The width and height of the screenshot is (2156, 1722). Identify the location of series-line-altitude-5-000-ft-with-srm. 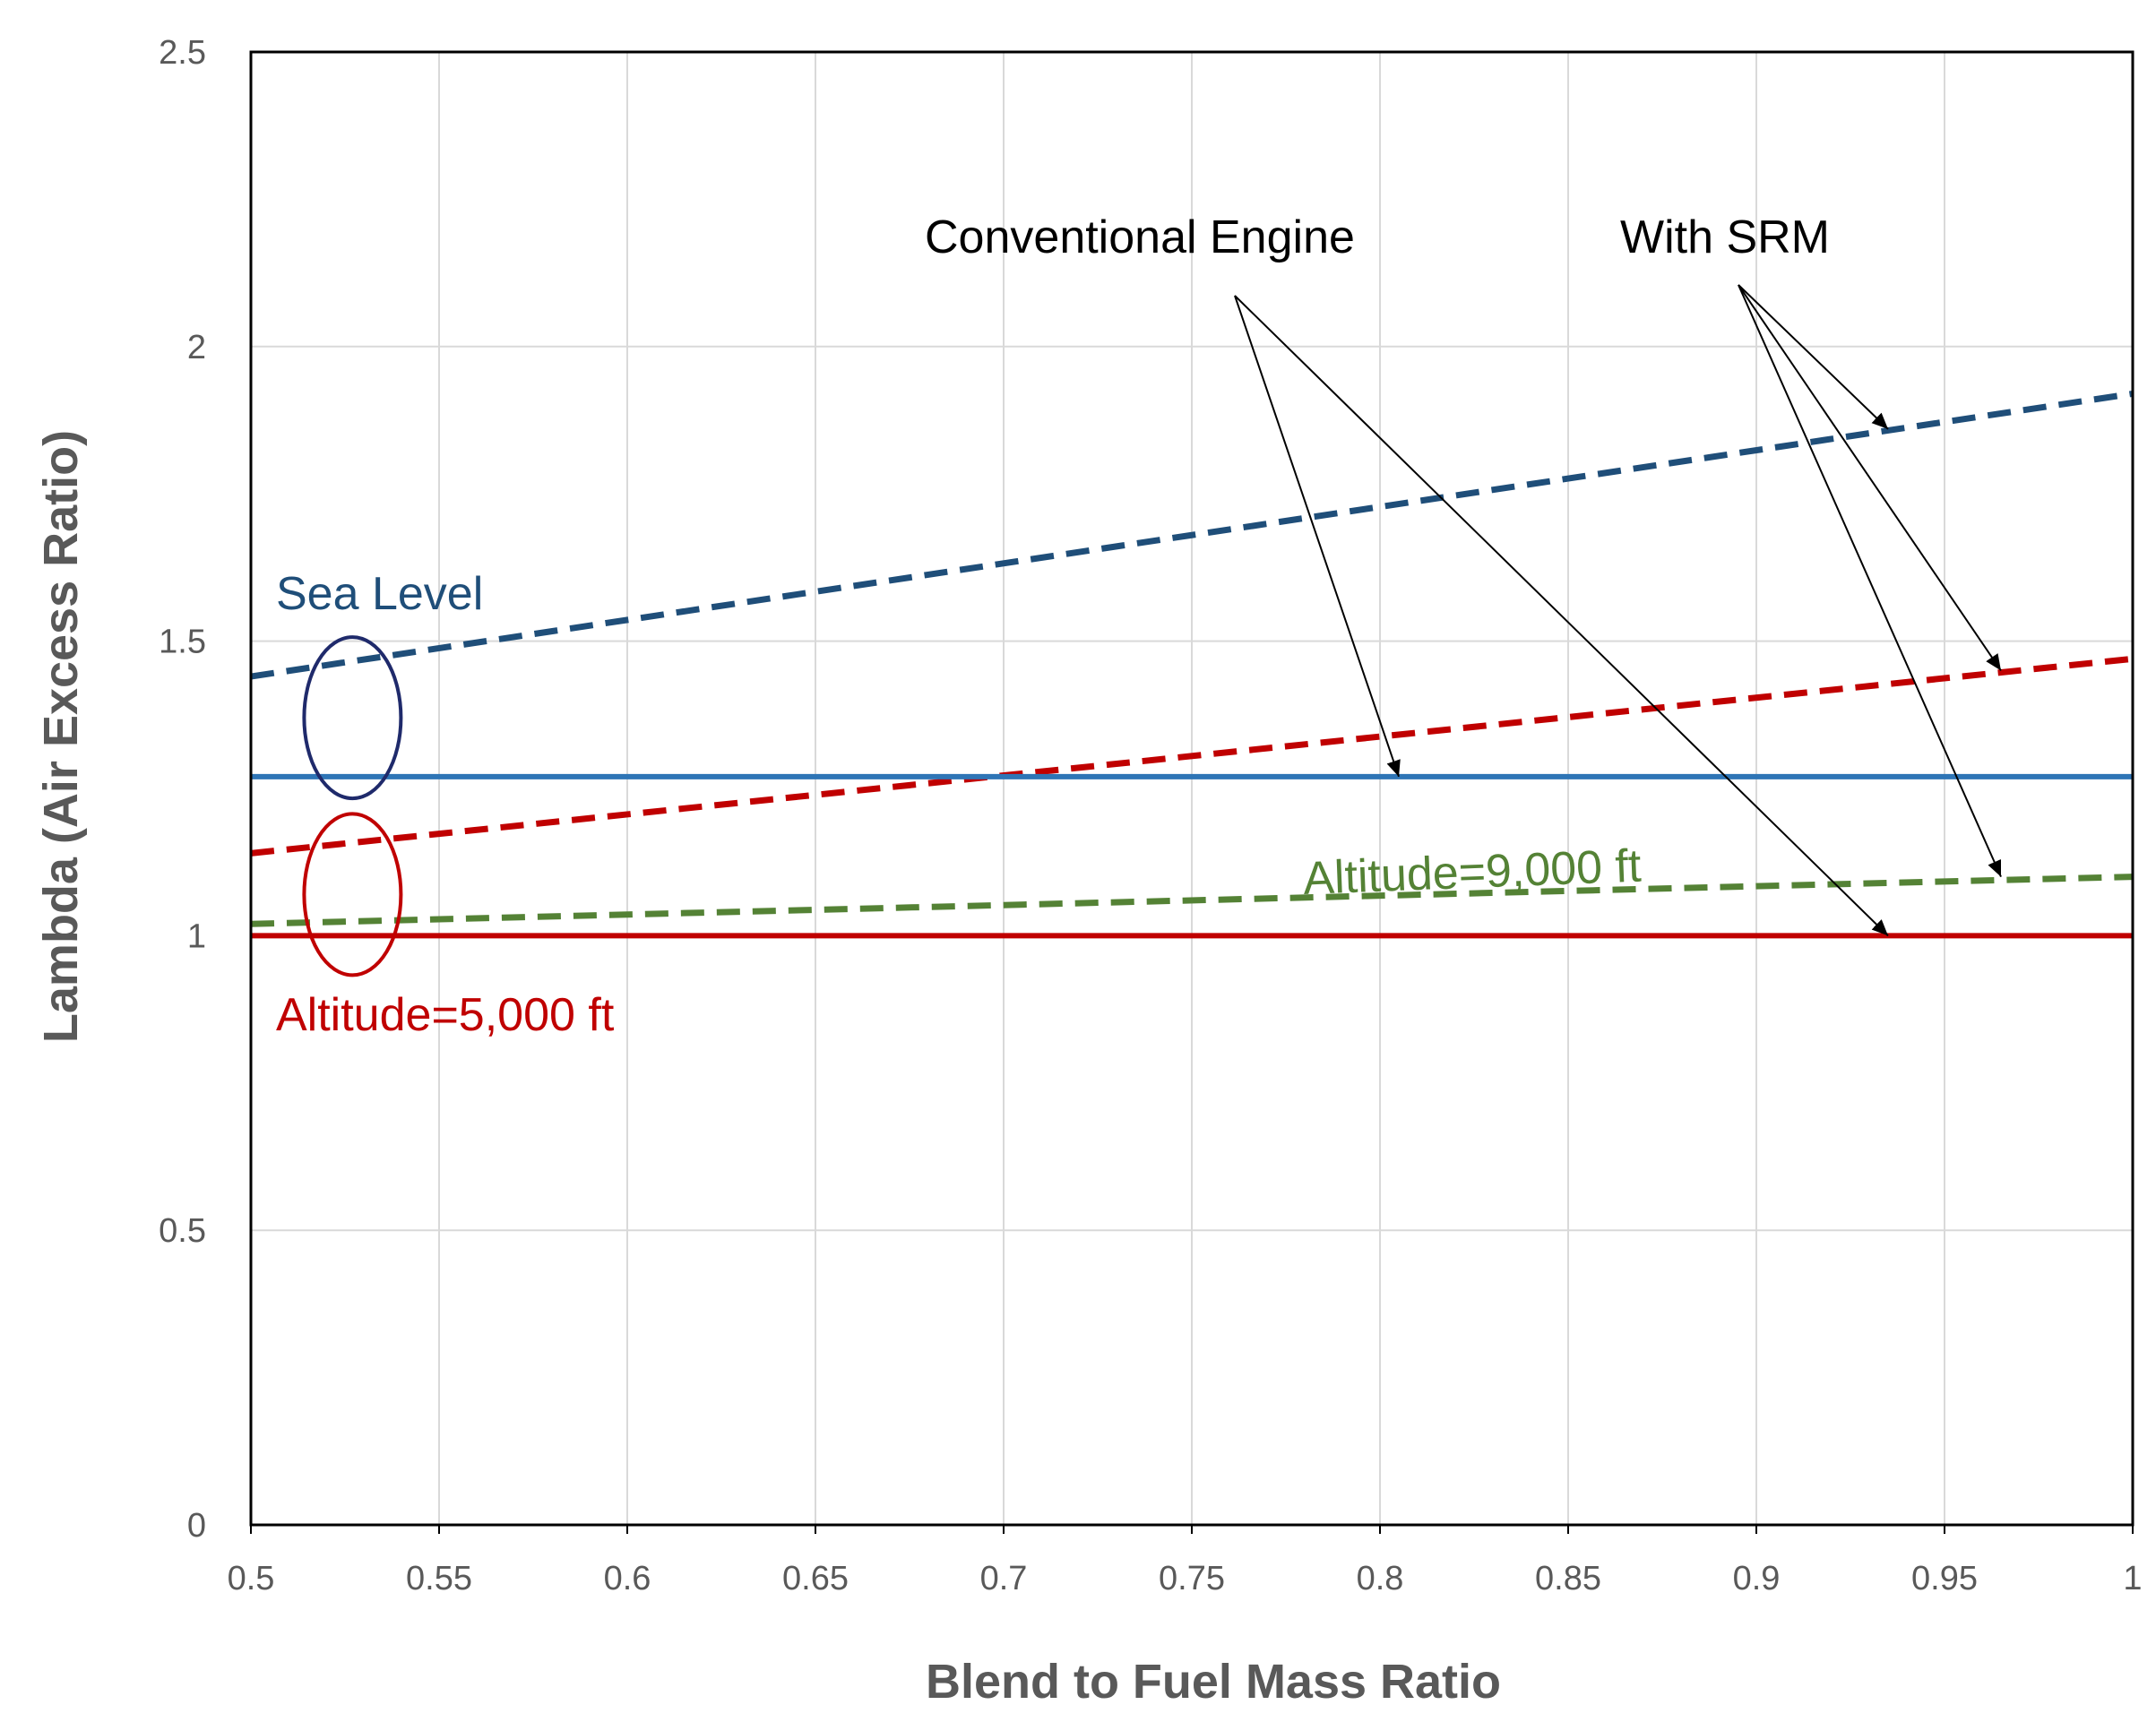
(1192, 756).